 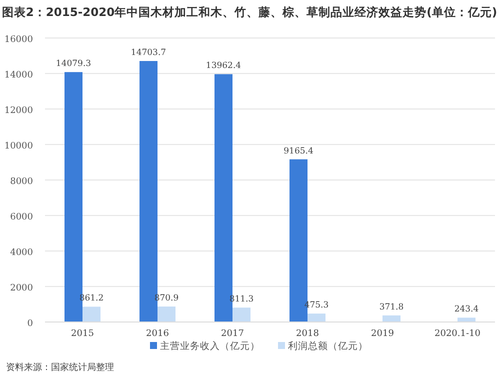 I want to click on data-label: 14079.3, so click(x=74, y=64).